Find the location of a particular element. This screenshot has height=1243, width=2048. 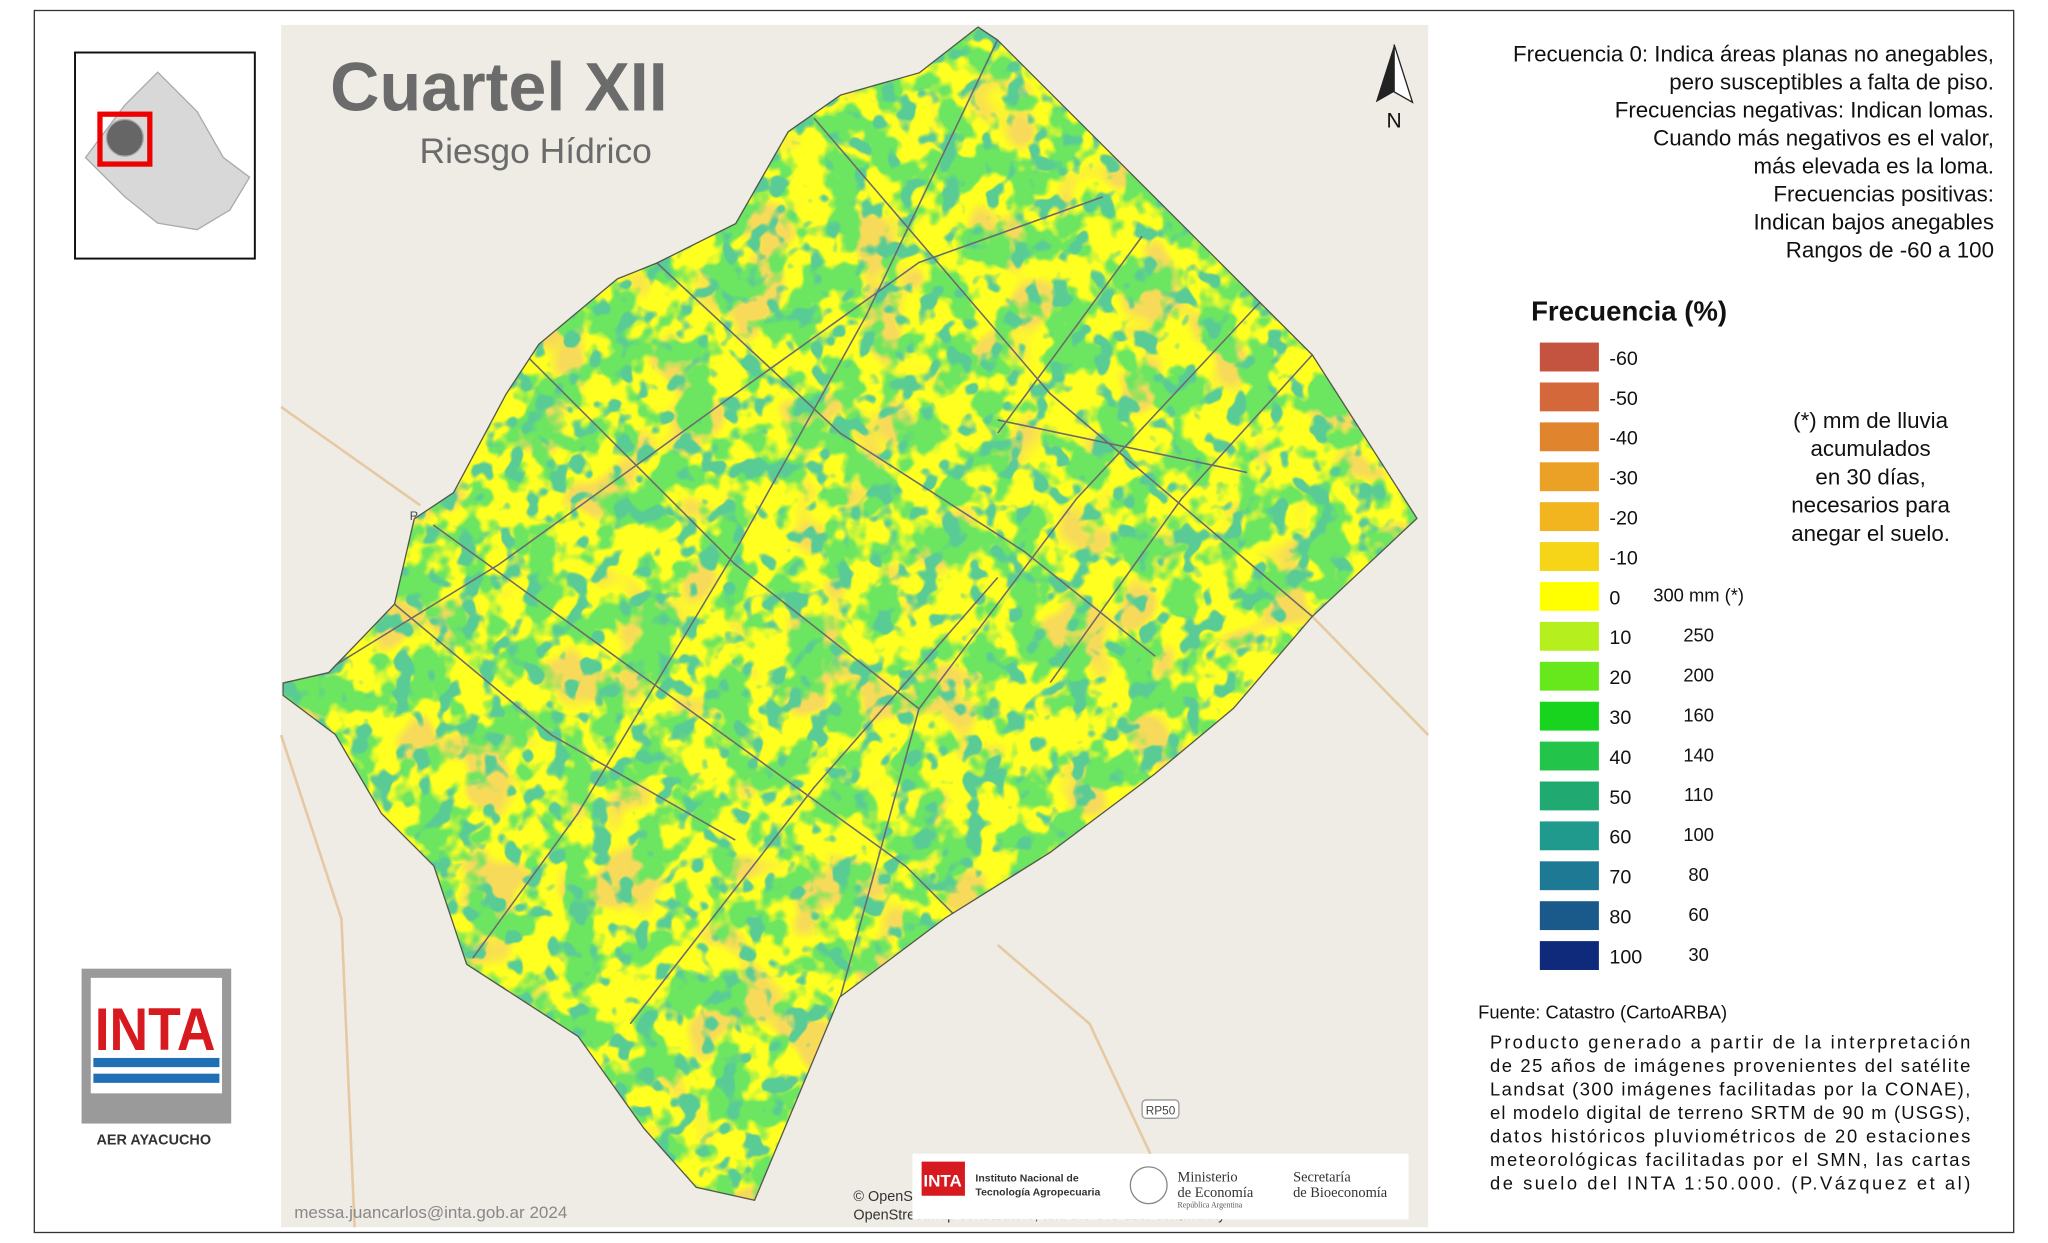

legend-label: 70 is located at coordinates (1620, 878).